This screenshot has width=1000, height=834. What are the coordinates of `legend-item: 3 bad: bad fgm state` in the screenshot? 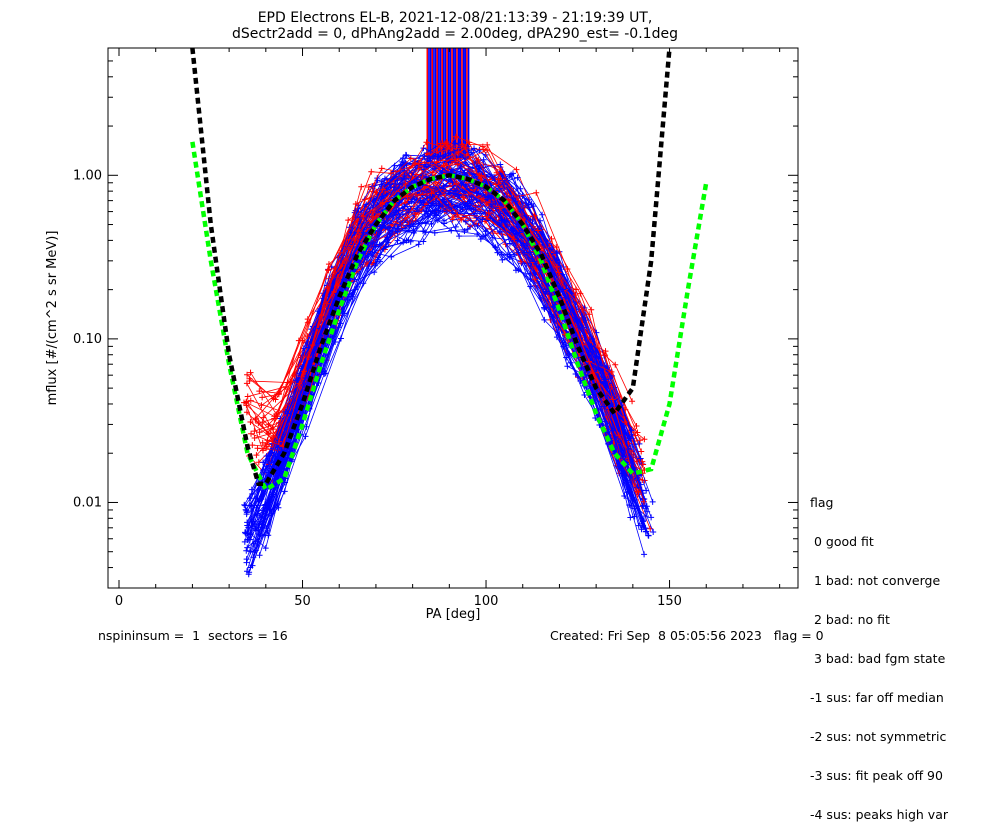 It's located at (878, 658).